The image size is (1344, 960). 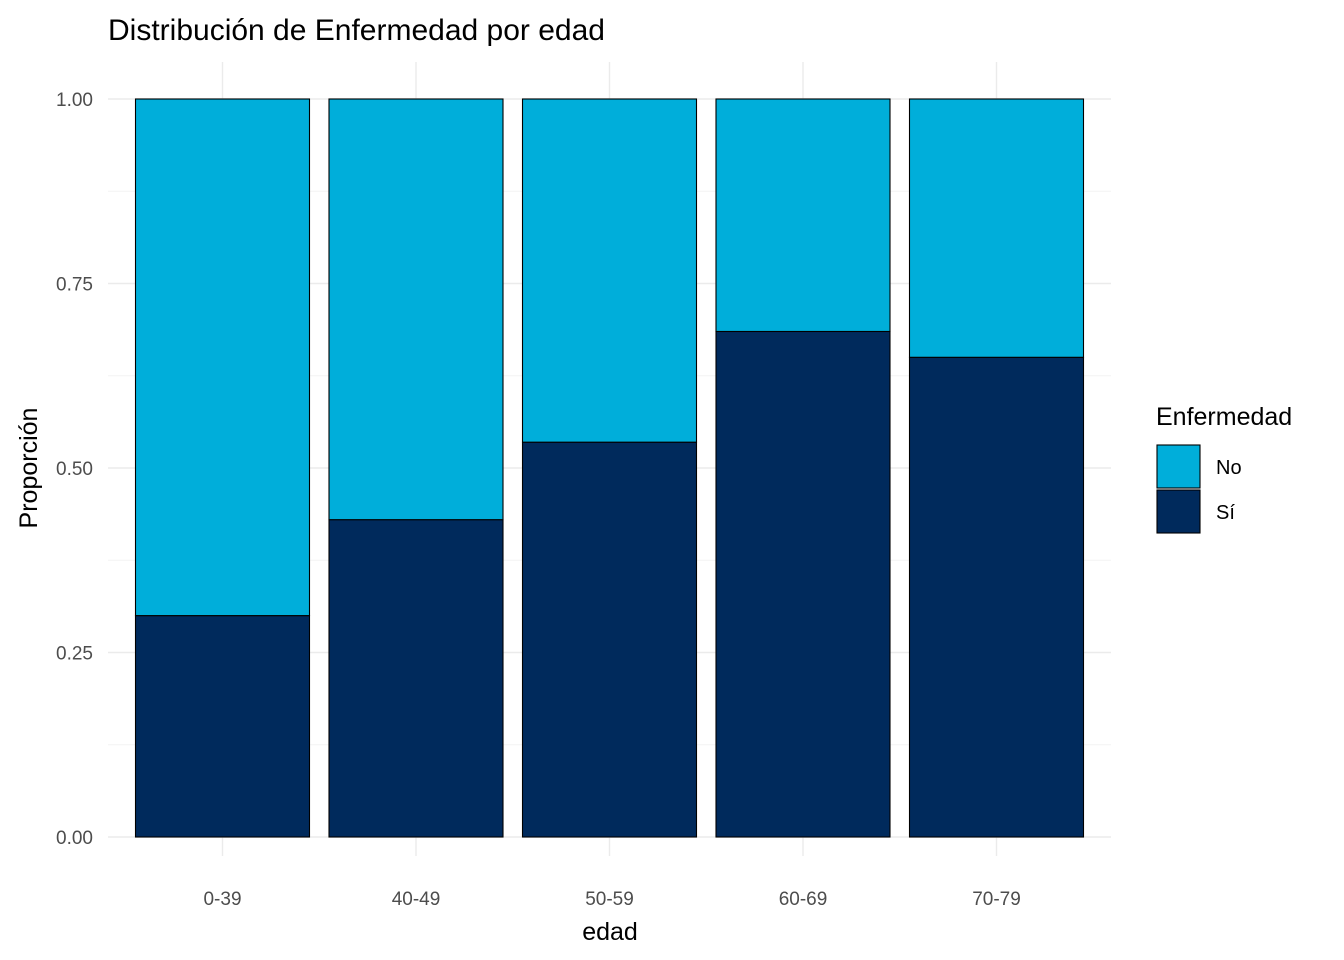 What do you see at coordinates (74, 285) in the screenshot?
I see `y-tick-label: 0.75` at bounding box center [74, 285].